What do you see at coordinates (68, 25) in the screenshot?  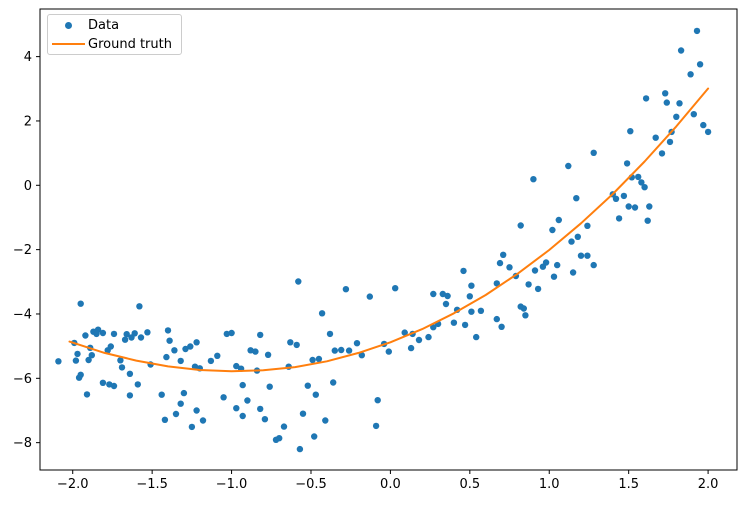 I see `data-marker-dot-icon` at bounding box center [68, 25].